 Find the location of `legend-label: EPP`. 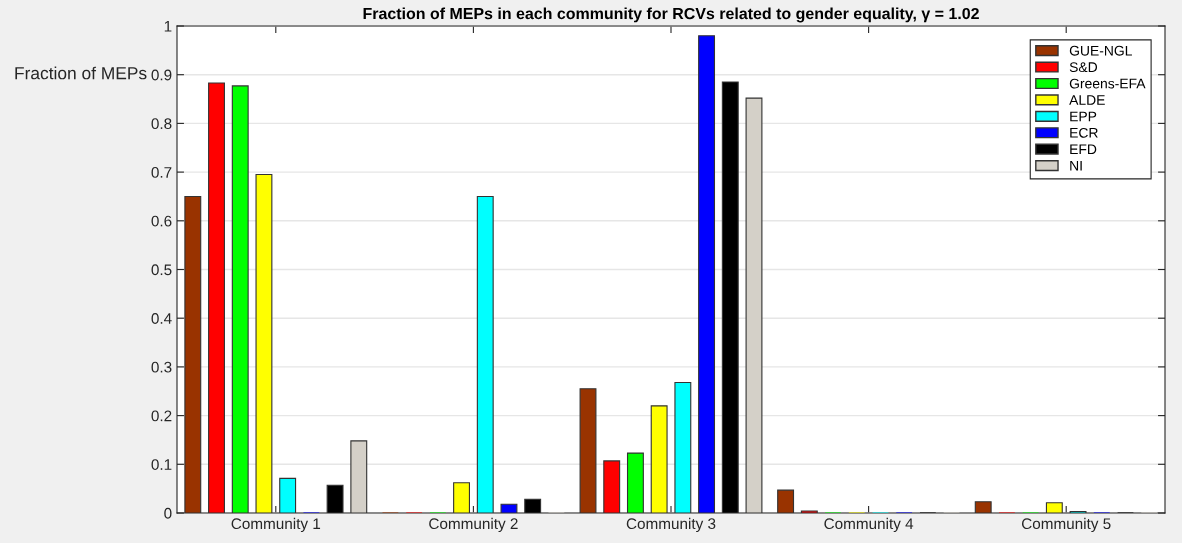

legend-label: EPP is located at coordinates (1083, 116).